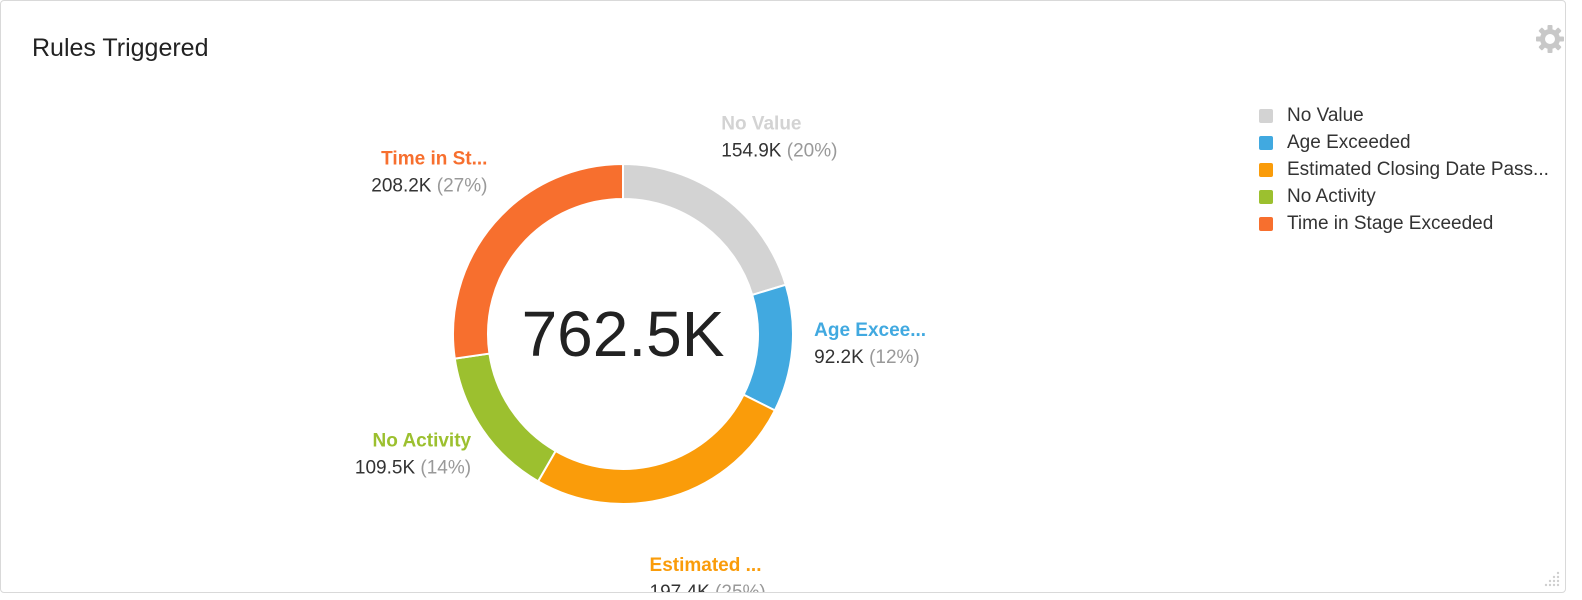  Describe the element at coordinates (422, 440) in the screenshot. I see `slice-label-3: No Activity` at that location.